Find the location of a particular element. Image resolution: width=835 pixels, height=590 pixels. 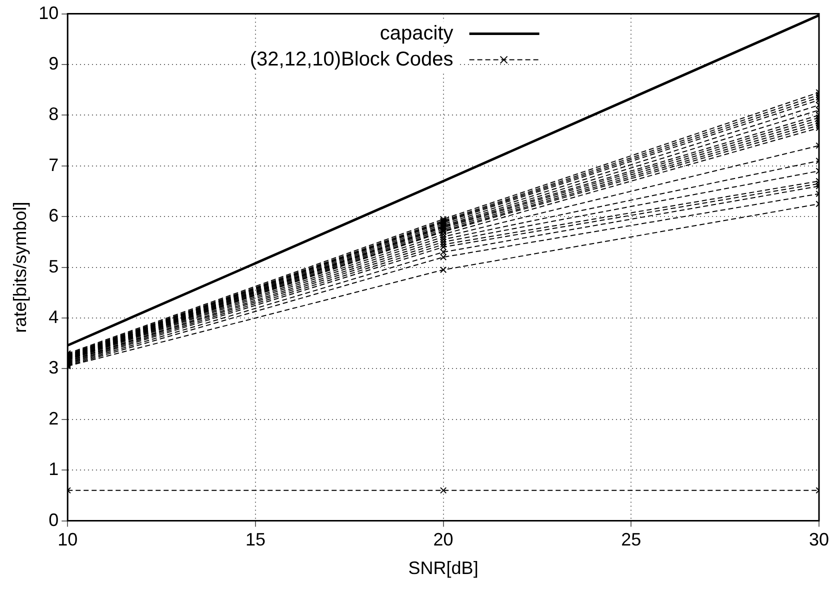

x-tick-label: 20 is located at coordinates (443, 540).